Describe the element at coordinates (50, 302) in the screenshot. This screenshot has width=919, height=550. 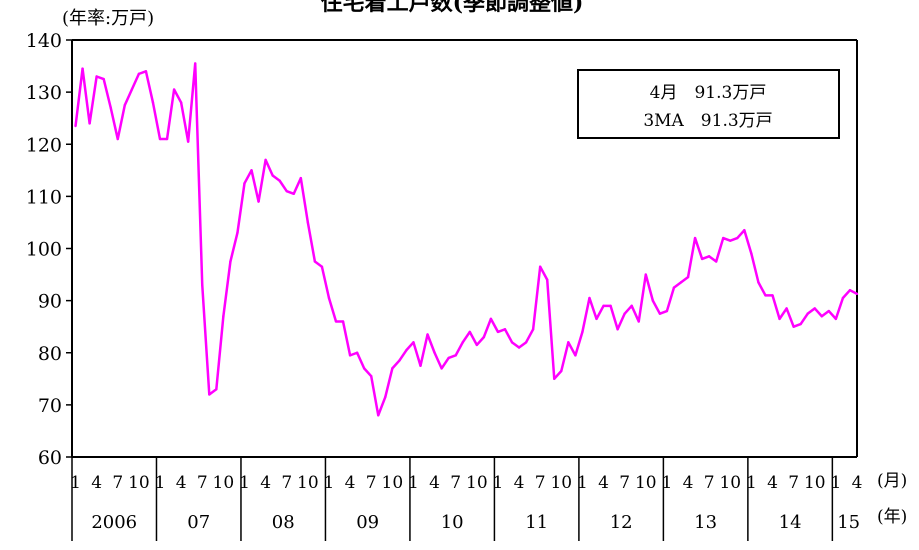
I see `y-tick-label: 90` at that location.